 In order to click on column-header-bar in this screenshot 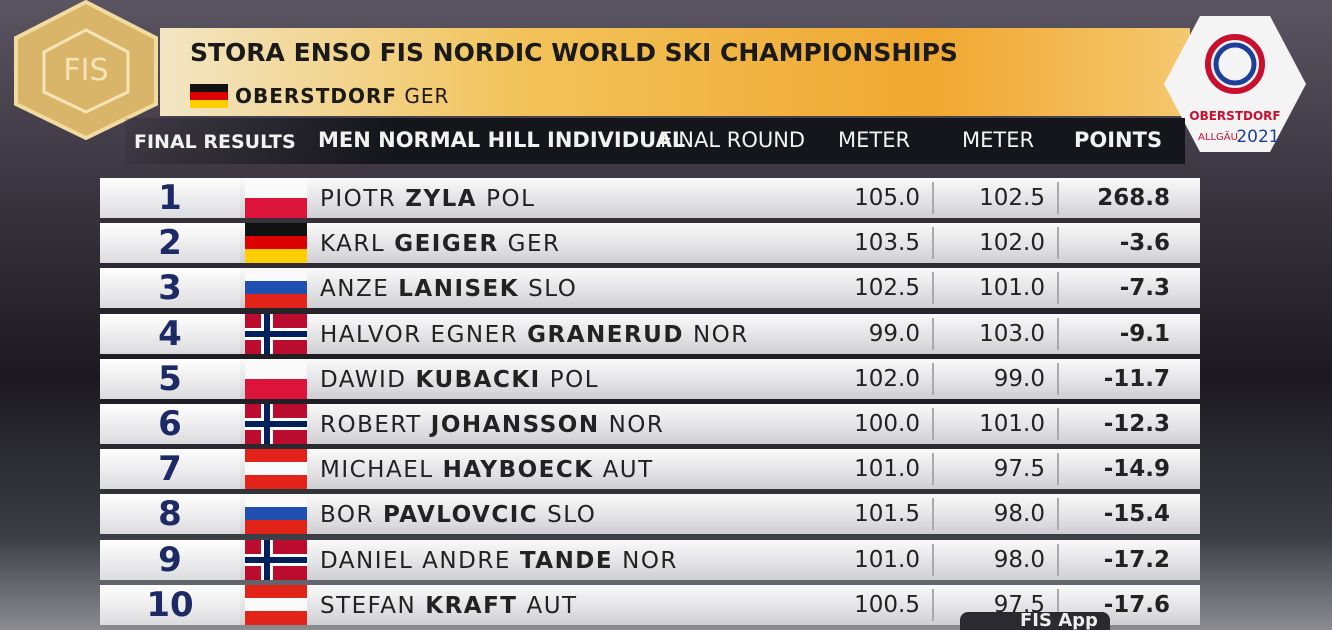, I will do `click(655, 141)`.